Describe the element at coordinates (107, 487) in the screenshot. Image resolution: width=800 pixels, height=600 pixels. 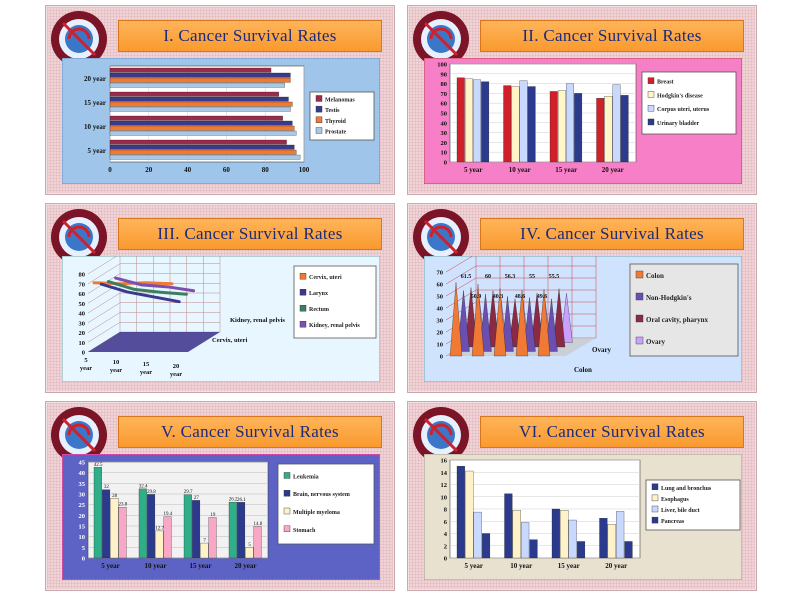
I see `data-label: 32` at that location.